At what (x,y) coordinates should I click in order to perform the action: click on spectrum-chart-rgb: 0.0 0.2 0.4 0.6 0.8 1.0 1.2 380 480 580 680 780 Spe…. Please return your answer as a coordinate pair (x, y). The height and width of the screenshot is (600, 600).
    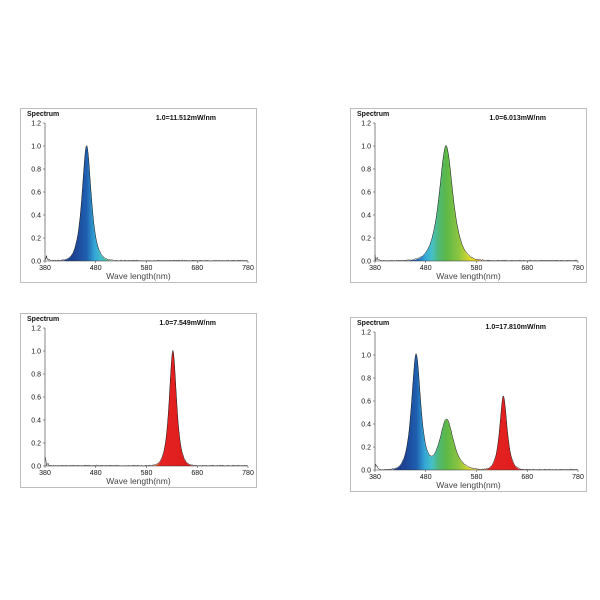
    Looking at the image, I should click on (468, 404).